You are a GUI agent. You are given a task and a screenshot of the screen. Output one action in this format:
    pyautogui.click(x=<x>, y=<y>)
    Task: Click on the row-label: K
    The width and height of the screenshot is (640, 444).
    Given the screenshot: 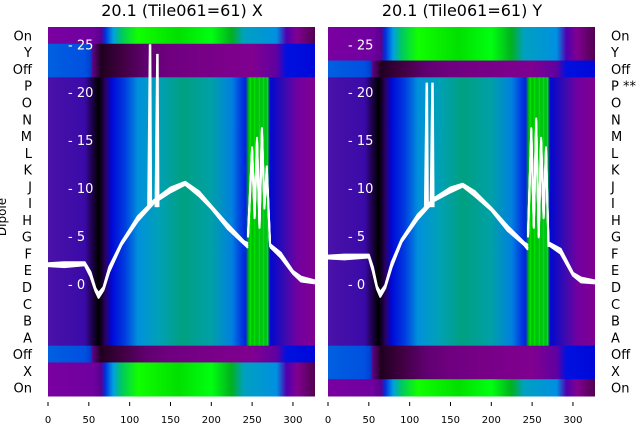 What is the action you would take?
    pyautogui.click(x=615, y=171)
    